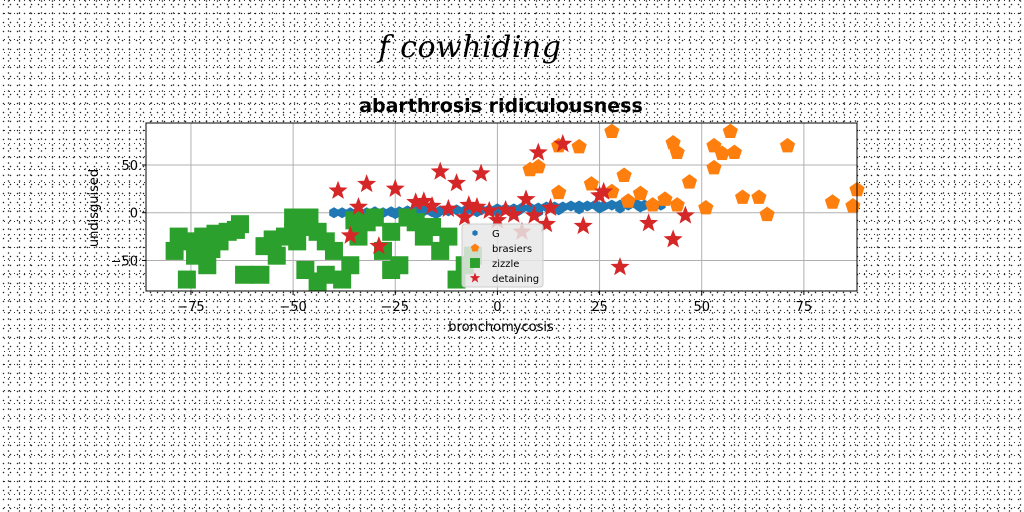  I want to click on y-tick-label: −50, so click(124, 261).